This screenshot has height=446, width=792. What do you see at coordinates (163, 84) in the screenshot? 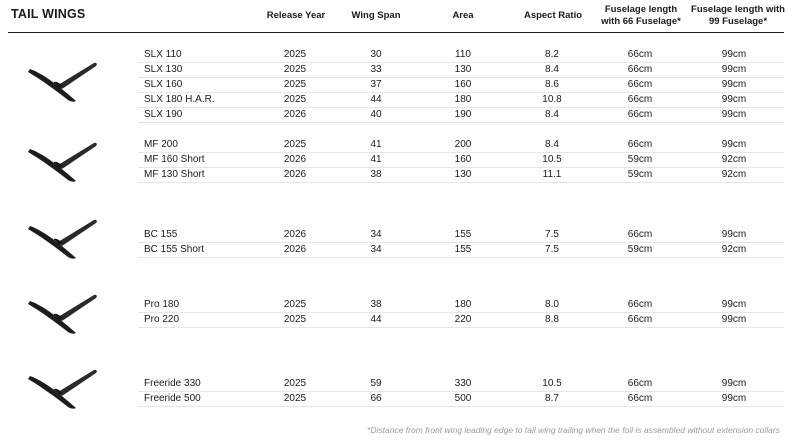
I see `cell-model: SLX 160` at bounding box center [163, 84].